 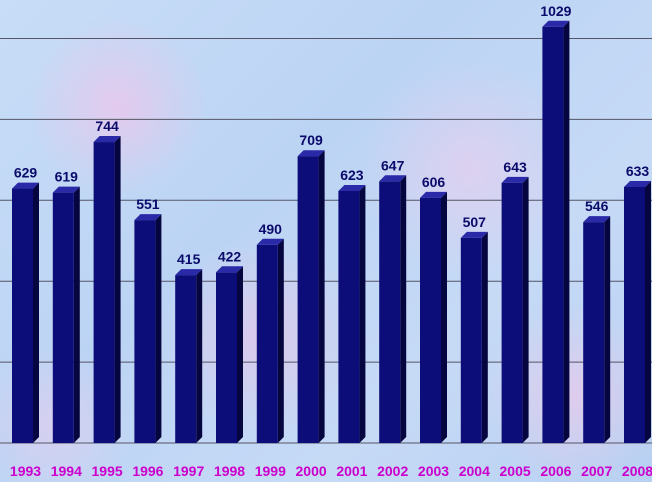 What do you see at coordinates (107, 126) in the screenshot?
I see `value-label: 744` at bounding box center [107, 126].